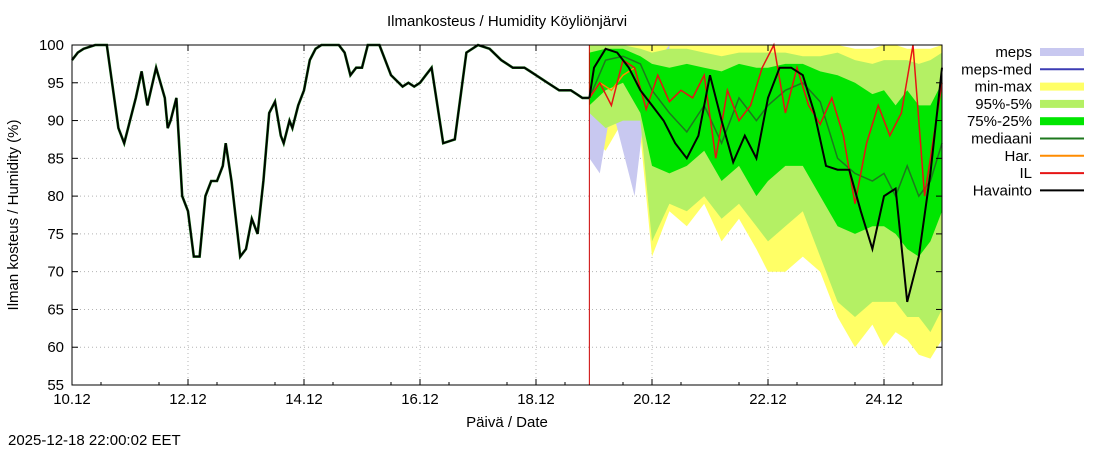  What do you see at coordinates (51, 45) in the screenshot?
I see `y-tick-label: 100` at bounding box center [51, 45].